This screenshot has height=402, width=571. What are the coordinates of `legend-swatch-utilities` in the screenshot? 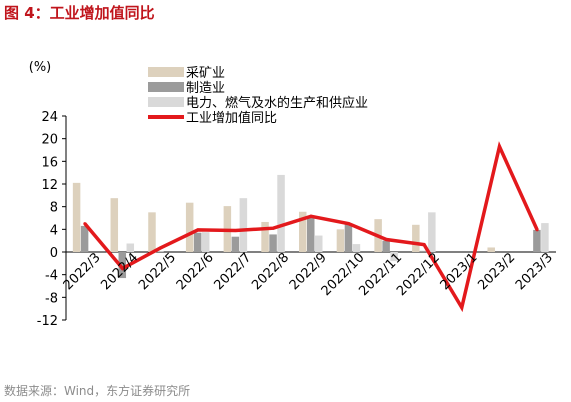 It's located at (166, 102).